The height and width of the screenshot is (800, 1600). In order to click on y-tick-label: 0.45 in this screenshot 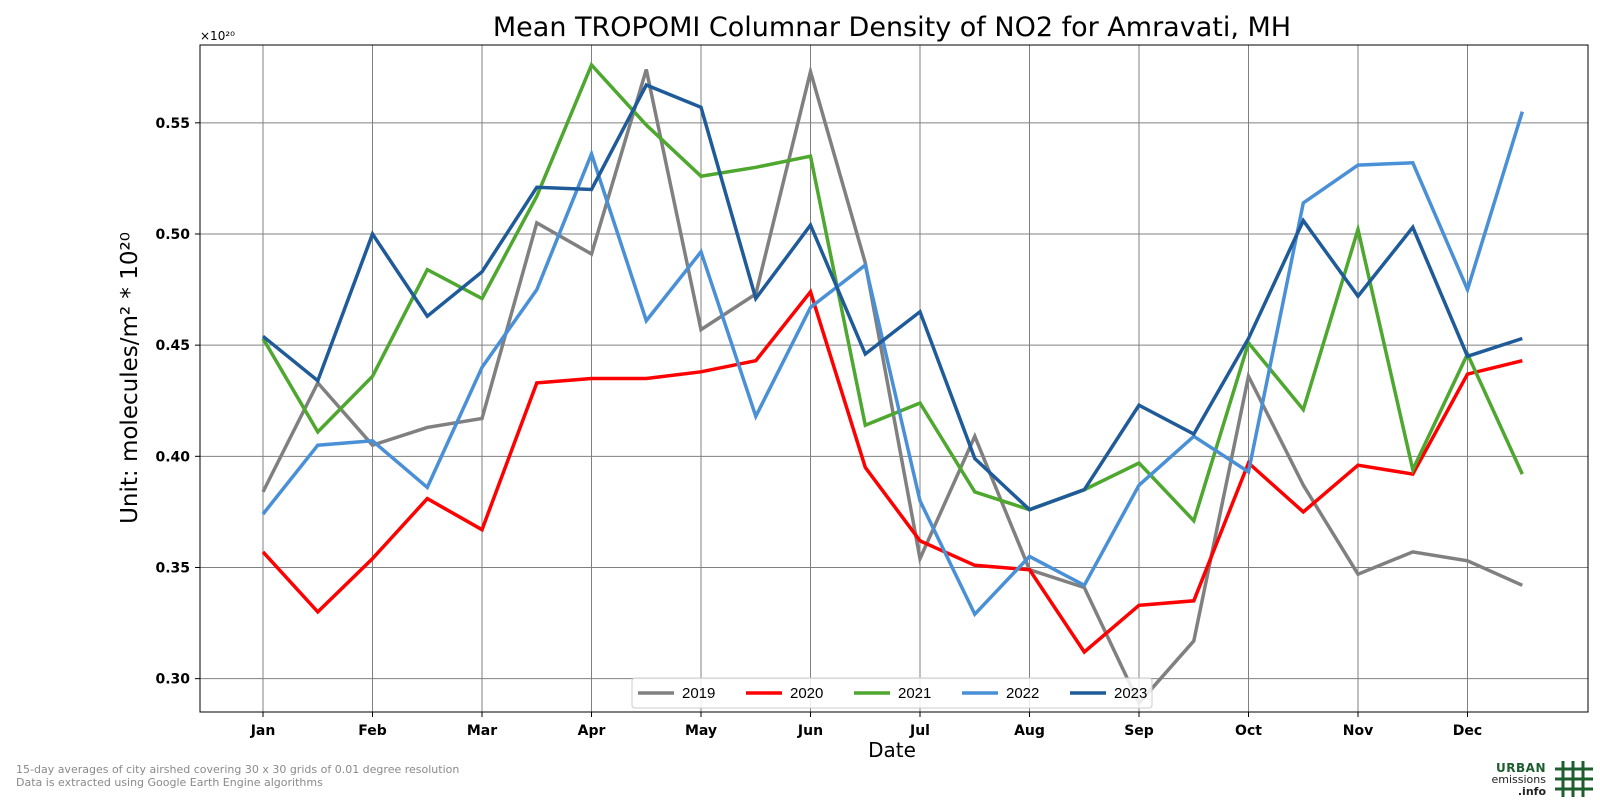, I will do `click(172, 346)`.